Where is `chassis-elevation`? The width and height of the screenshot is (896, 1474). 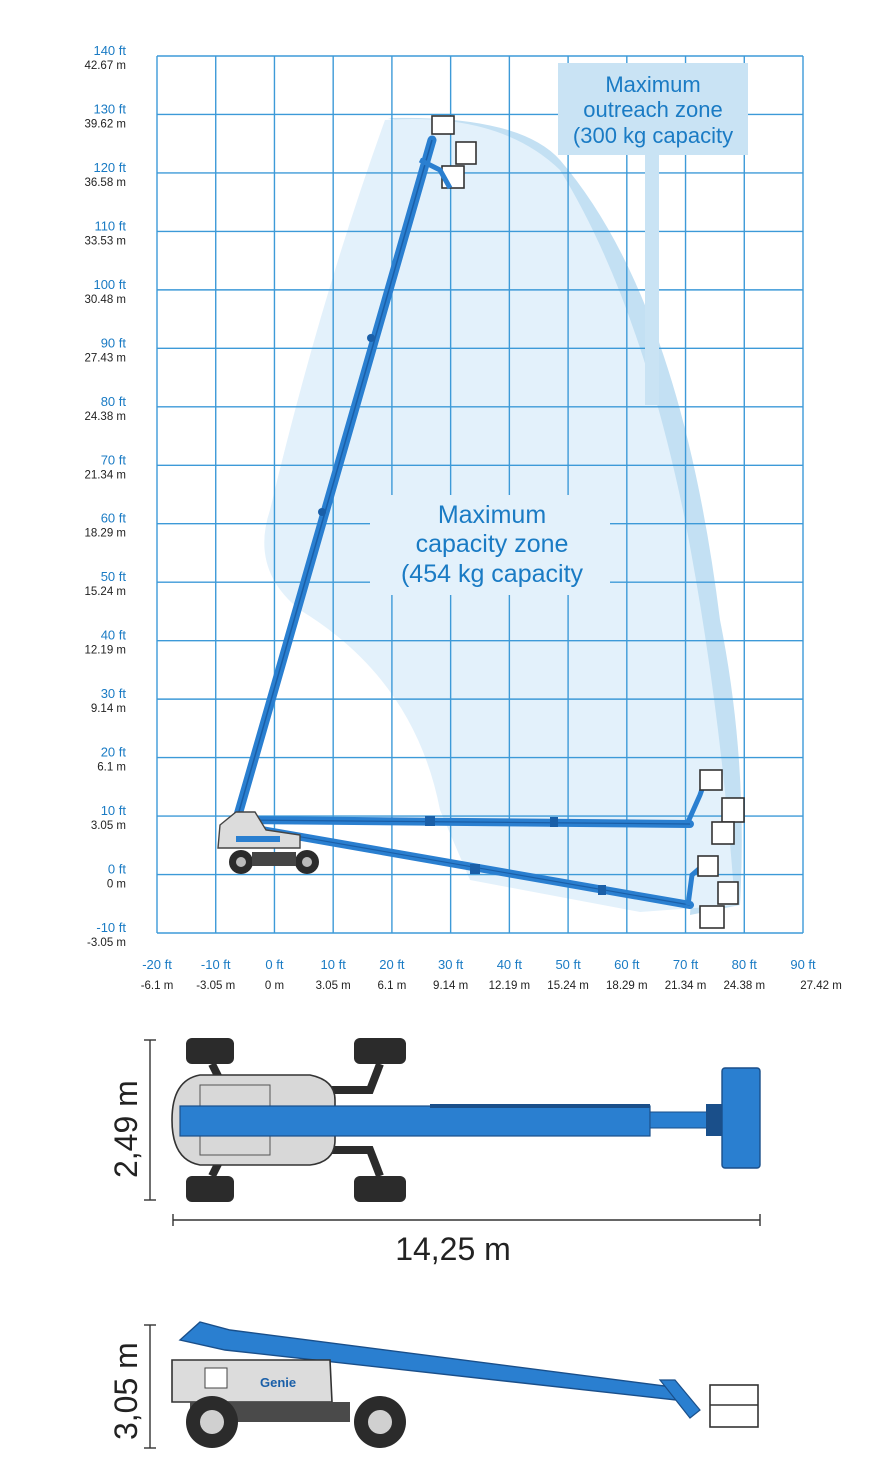 chassis-elevation is located at coordinates (268, 842).